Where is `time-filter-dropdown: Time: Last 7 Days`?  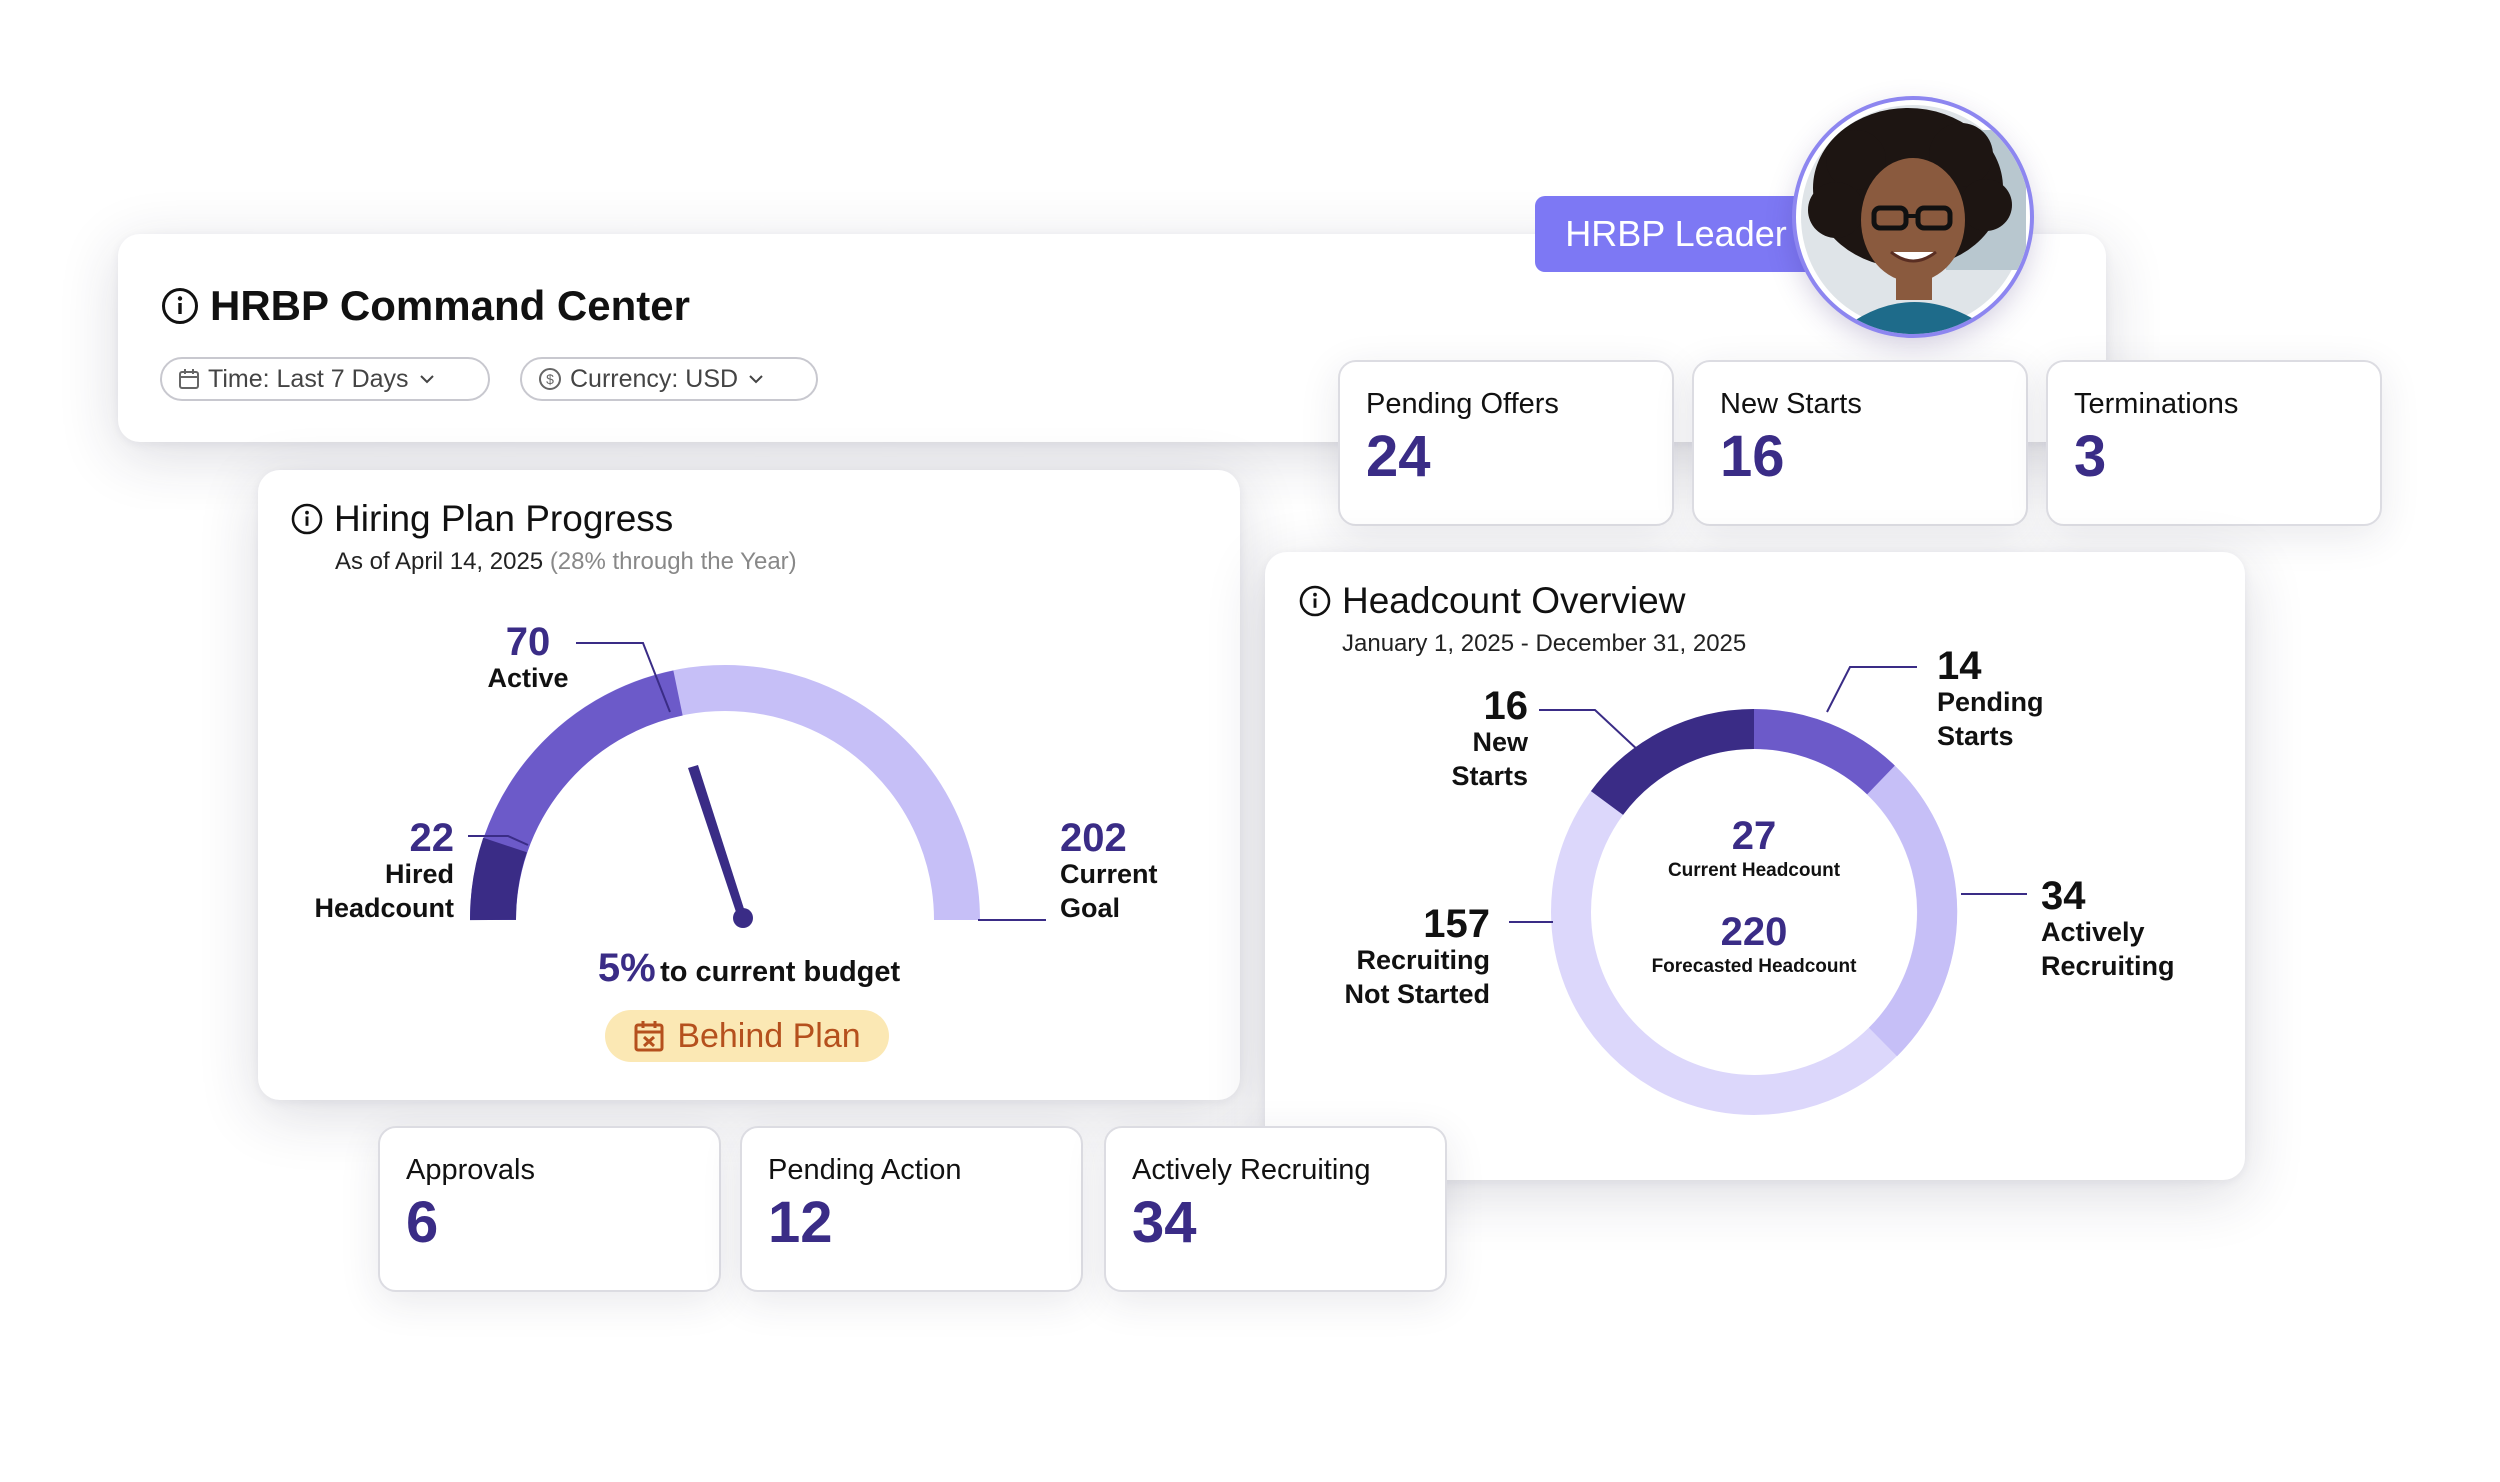
time-filter-dropdown: Time: Last 7 Days is located at coordinates (325, 379).